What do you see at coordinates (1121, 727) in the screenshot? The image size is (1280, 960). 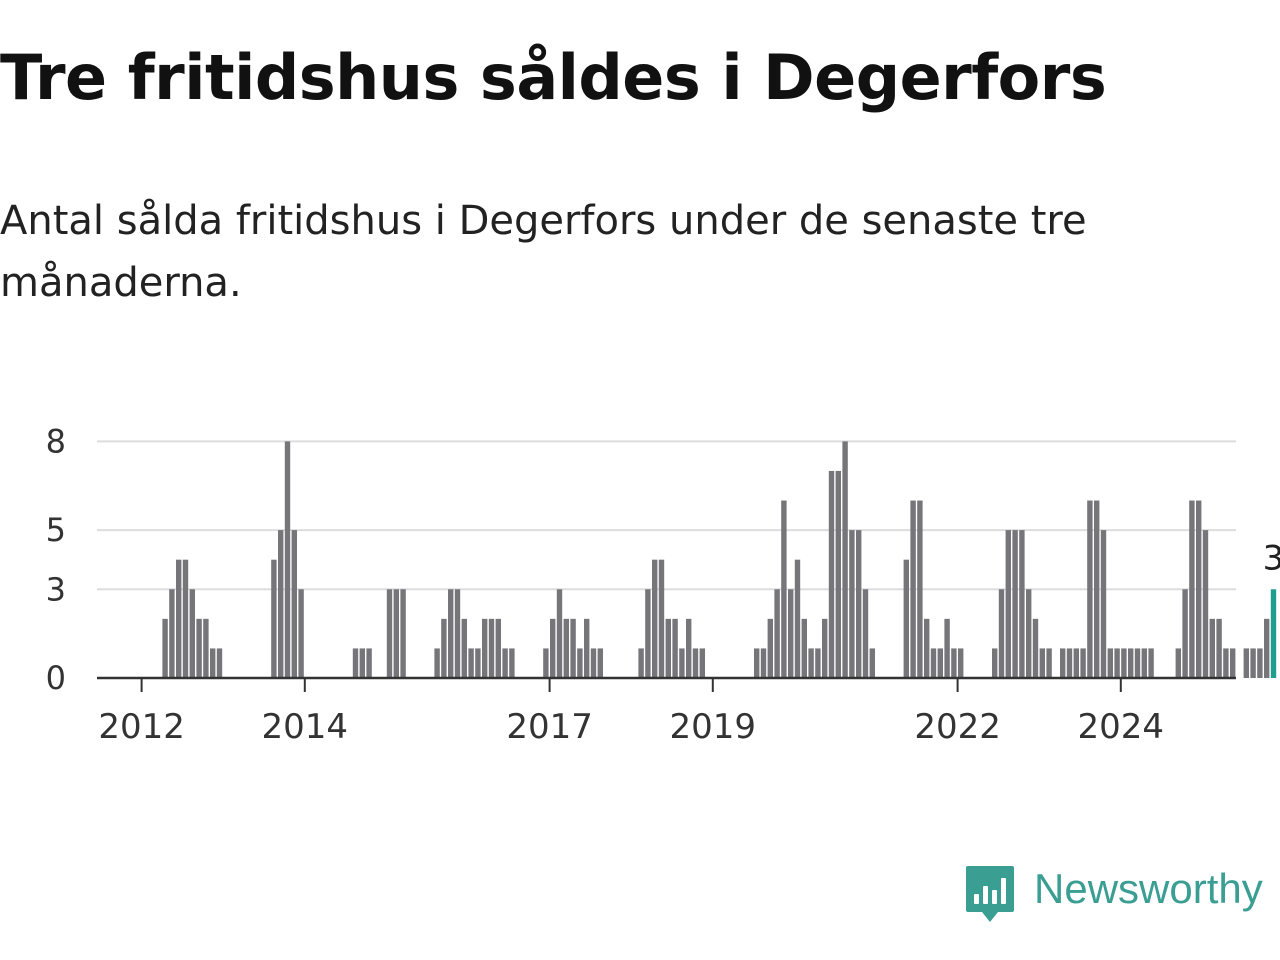 I see `x-tick-label: 2024` at bounding box center [1121, 727].